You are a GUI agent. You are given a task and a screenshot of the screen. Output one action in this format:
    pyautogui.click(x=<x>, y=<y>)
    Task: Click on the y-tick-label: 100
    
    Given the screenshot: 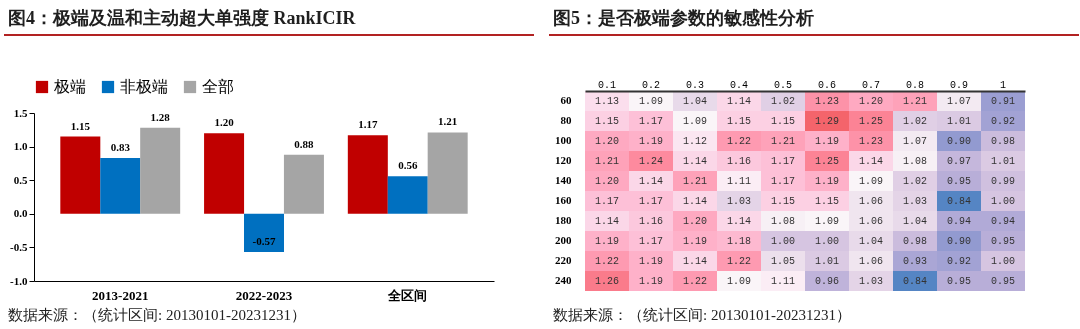 What is the action you would take?
    pyautogui.click(x=563, y=140)
    